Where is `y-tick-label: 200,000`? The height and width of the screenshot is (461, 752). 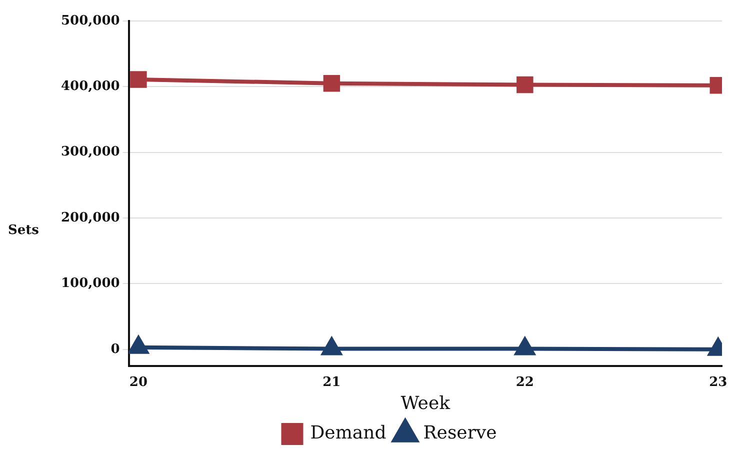
y-tick-label: 200,000 is located at coordinates (90, 218).